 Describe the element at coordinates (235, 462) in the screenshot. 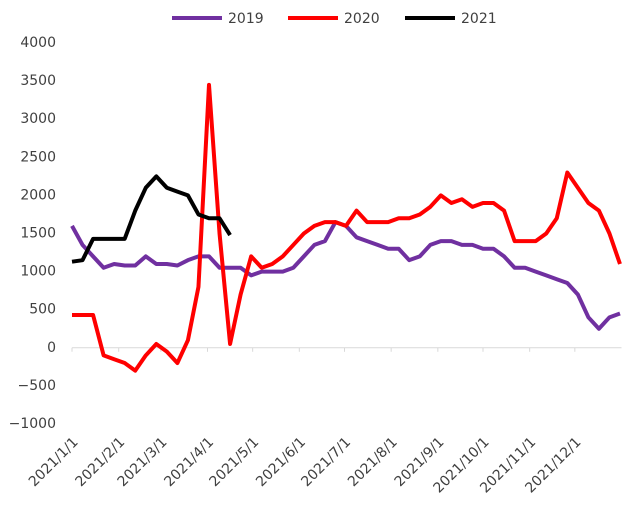

I see `x-tick-label: 2021/5/1` at that location.